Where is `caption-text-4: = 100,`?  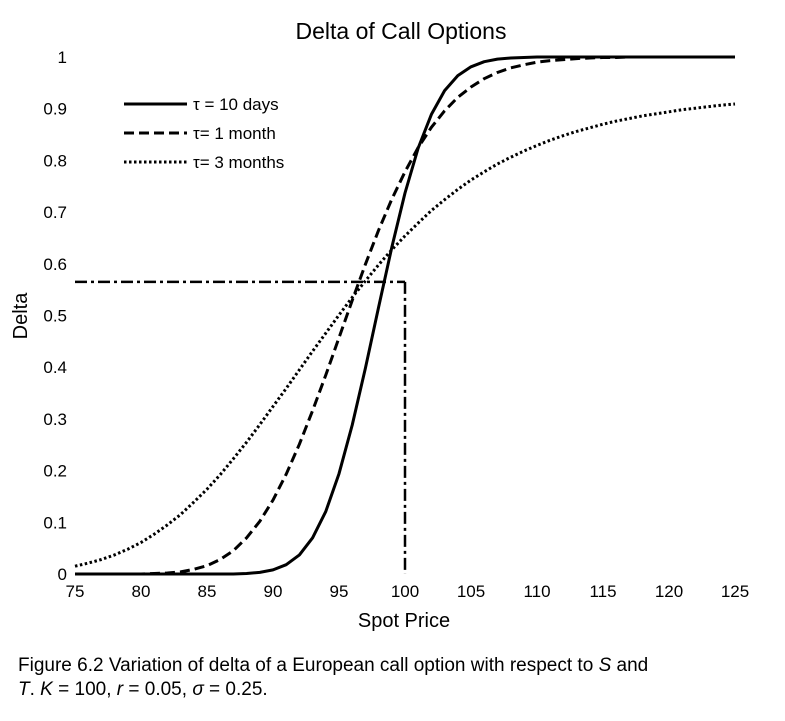 caption-text-4: = 100, is located at coordinates (84, 689).